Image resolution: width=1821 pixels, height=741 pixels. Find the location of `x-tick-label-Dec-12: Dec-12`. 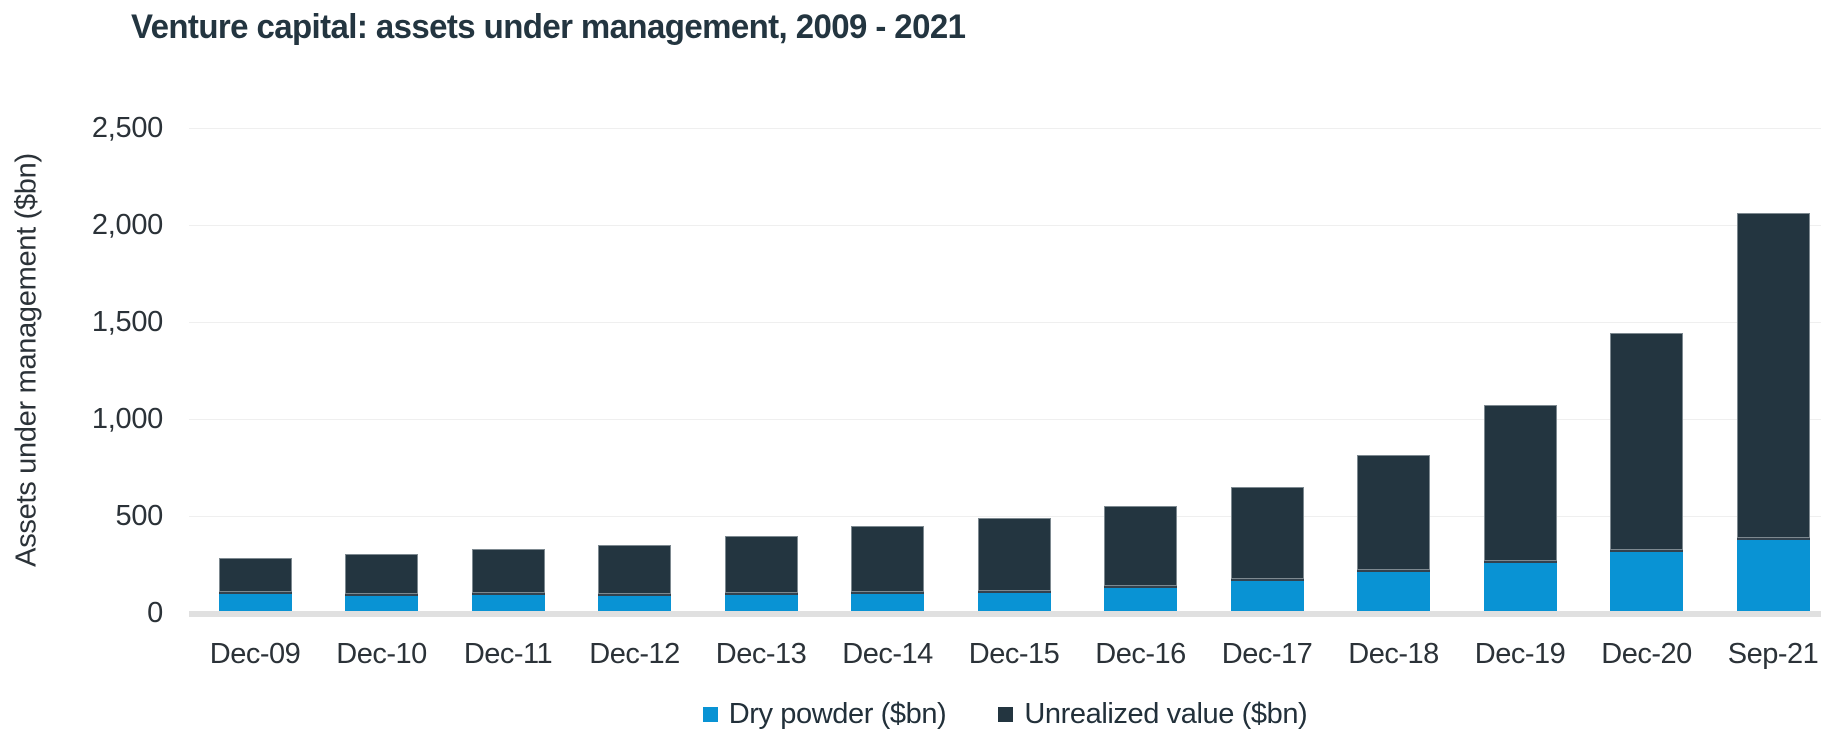

x-tick-label-Dec-12: Dec-12 is located at coordinates (634, 654).